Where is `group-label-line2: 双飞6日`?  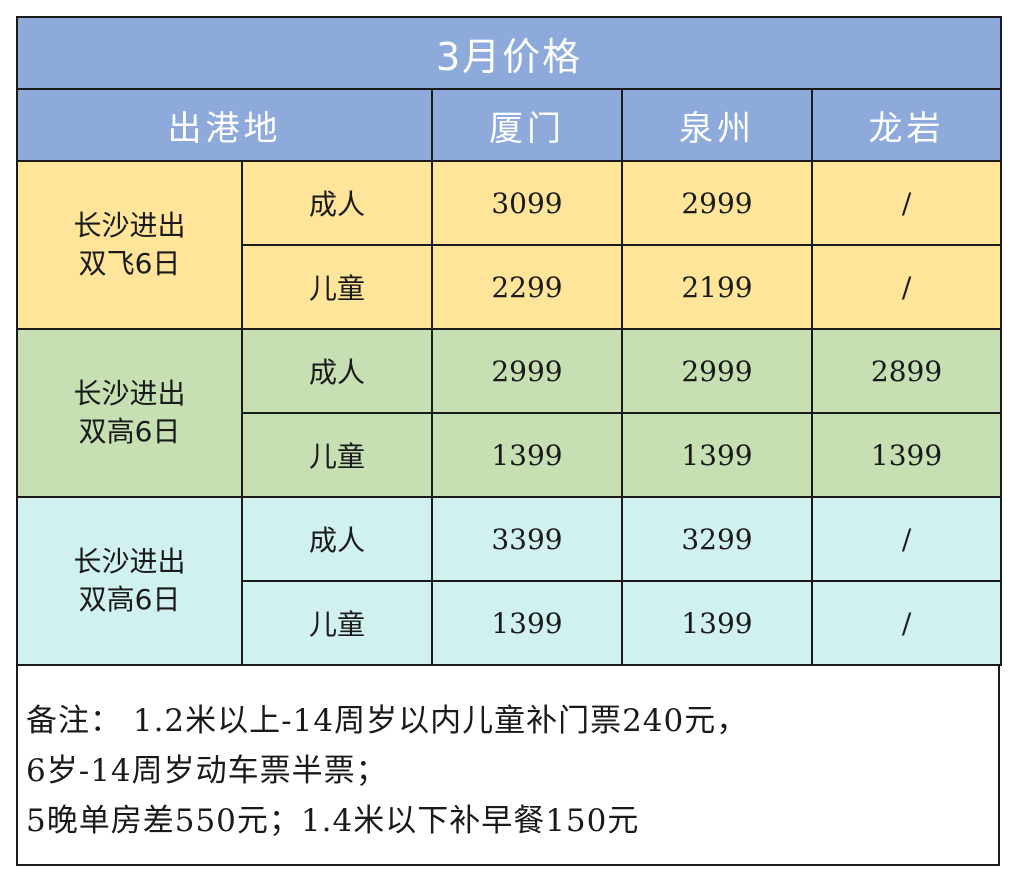 group-label-line2: 双飞6日 is located at coordinates (129, 263).